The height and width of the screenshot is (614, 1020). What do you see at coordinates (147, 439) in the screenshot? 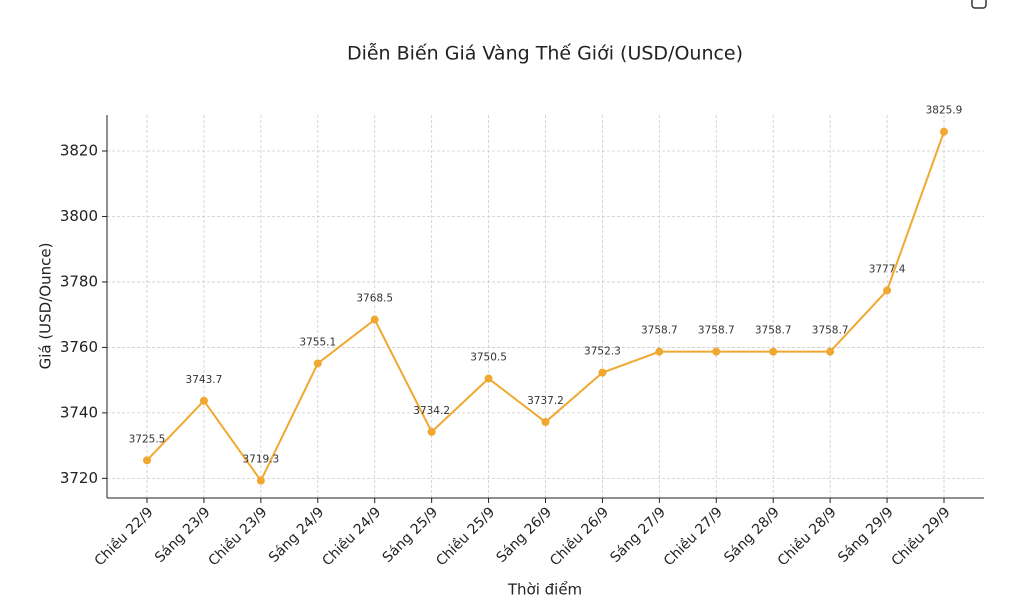
I see `data-label: 3725.5` at bounding box center [147, 439].